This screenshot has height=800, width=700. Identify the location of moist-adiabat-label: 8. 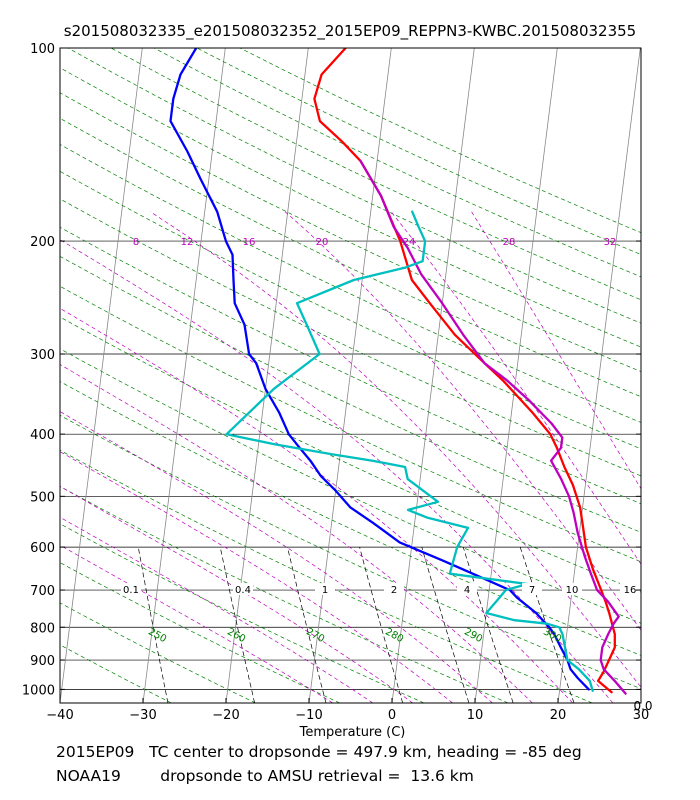
(136, 242).